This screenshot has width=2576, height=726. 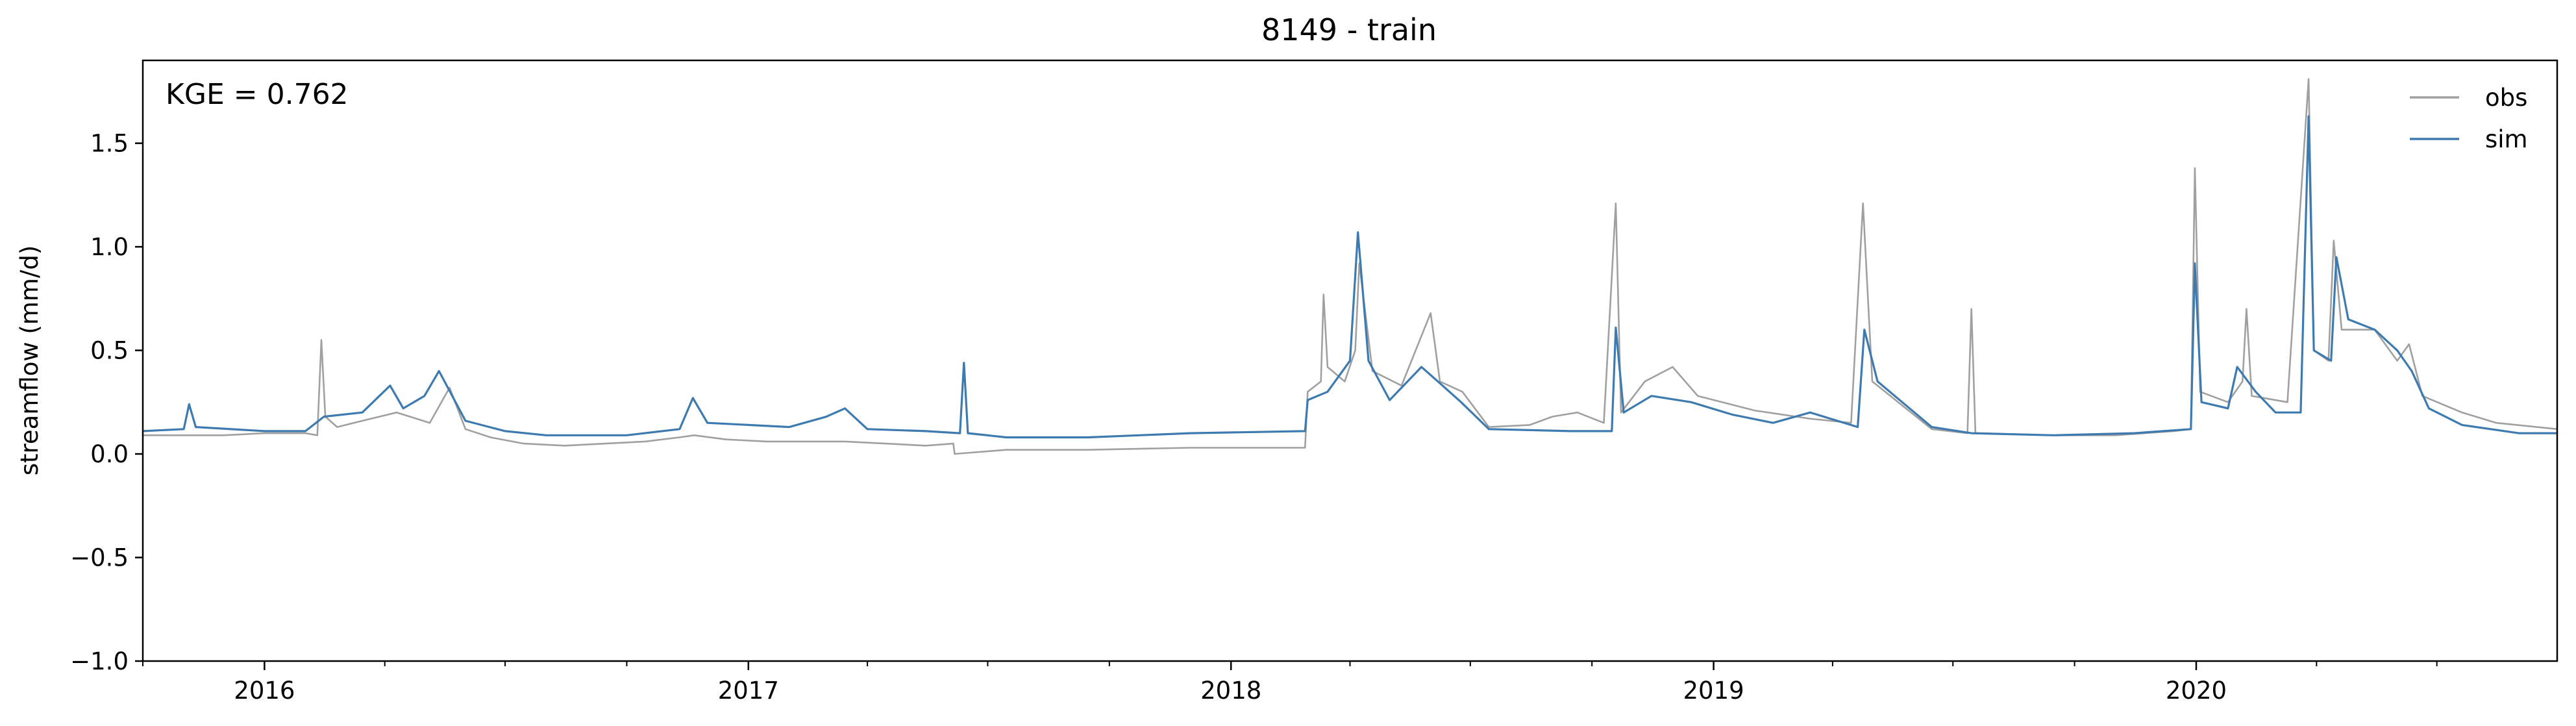 What do you see at coordinates (29, 360) in the screenshot?
I see `y-axis-label: streamflow (mm/d)` at bounding box center [29, 360].